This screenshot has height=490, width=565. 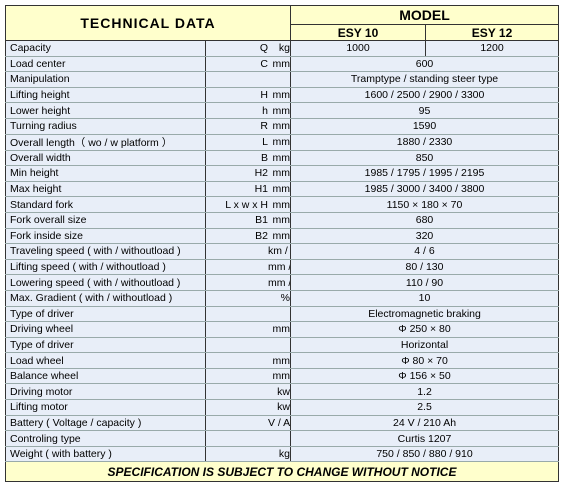 What do you see at coordinates (425, 204) in the screenshot?
I see `spec-value: 1150 × 180 × 70` at bounding box center [425, 204].